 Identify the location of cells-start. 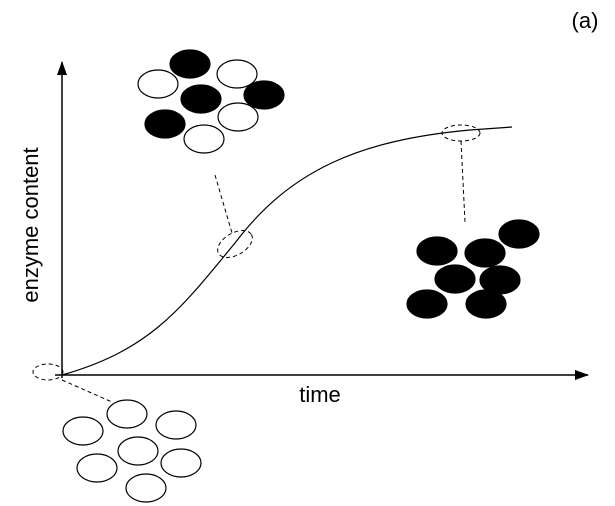
(132, 451).